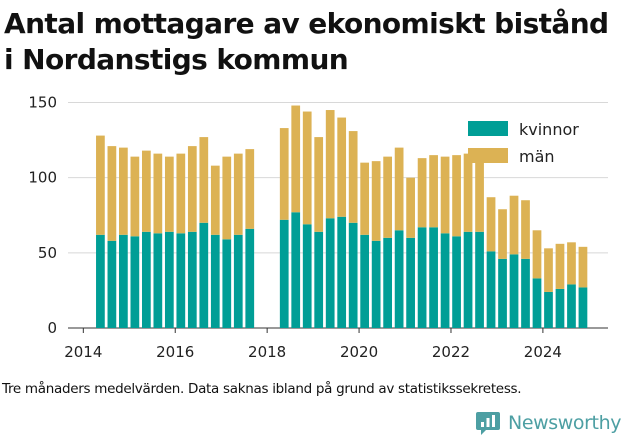 This screenshot has height=439, width=631. Describe the element at coordinates (267, 352) in the screenshot. I see `x-tick-label-2018: 2018` at that location.